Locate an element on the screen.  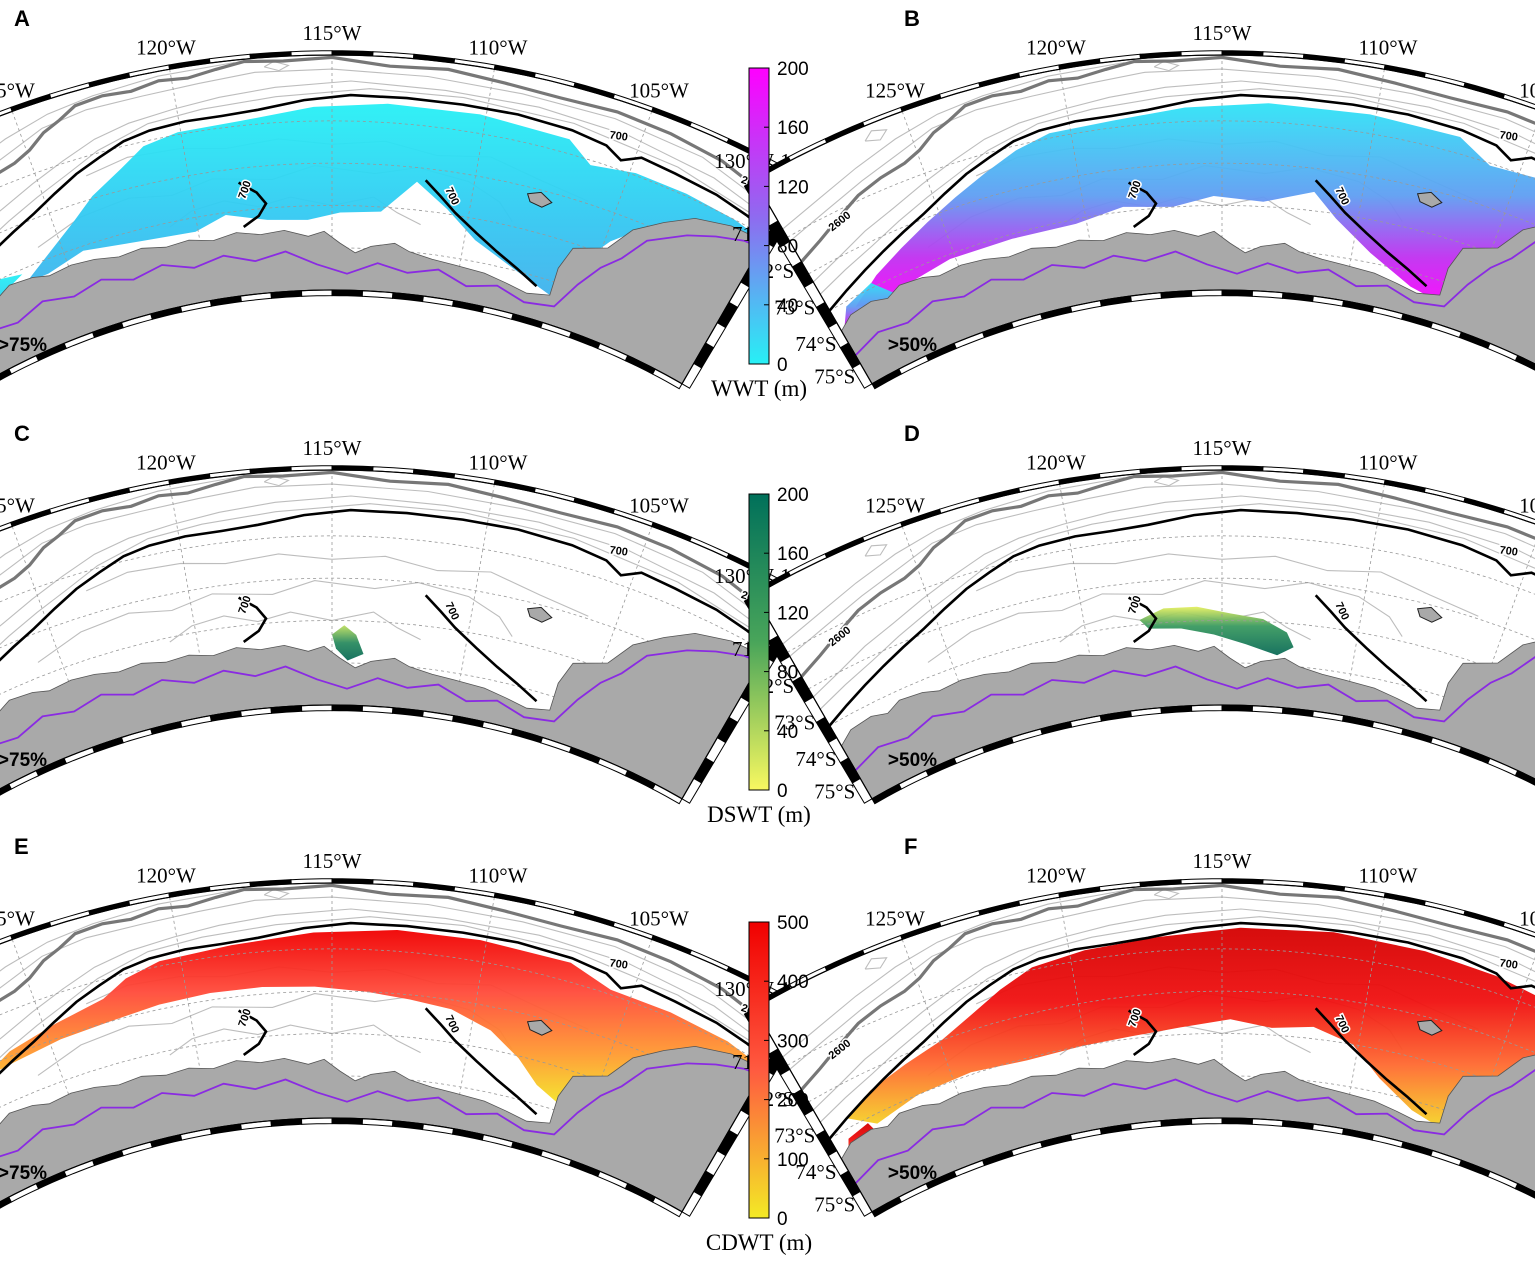
colorbar-tick-label: 400 is located at coordinates (793, 982).